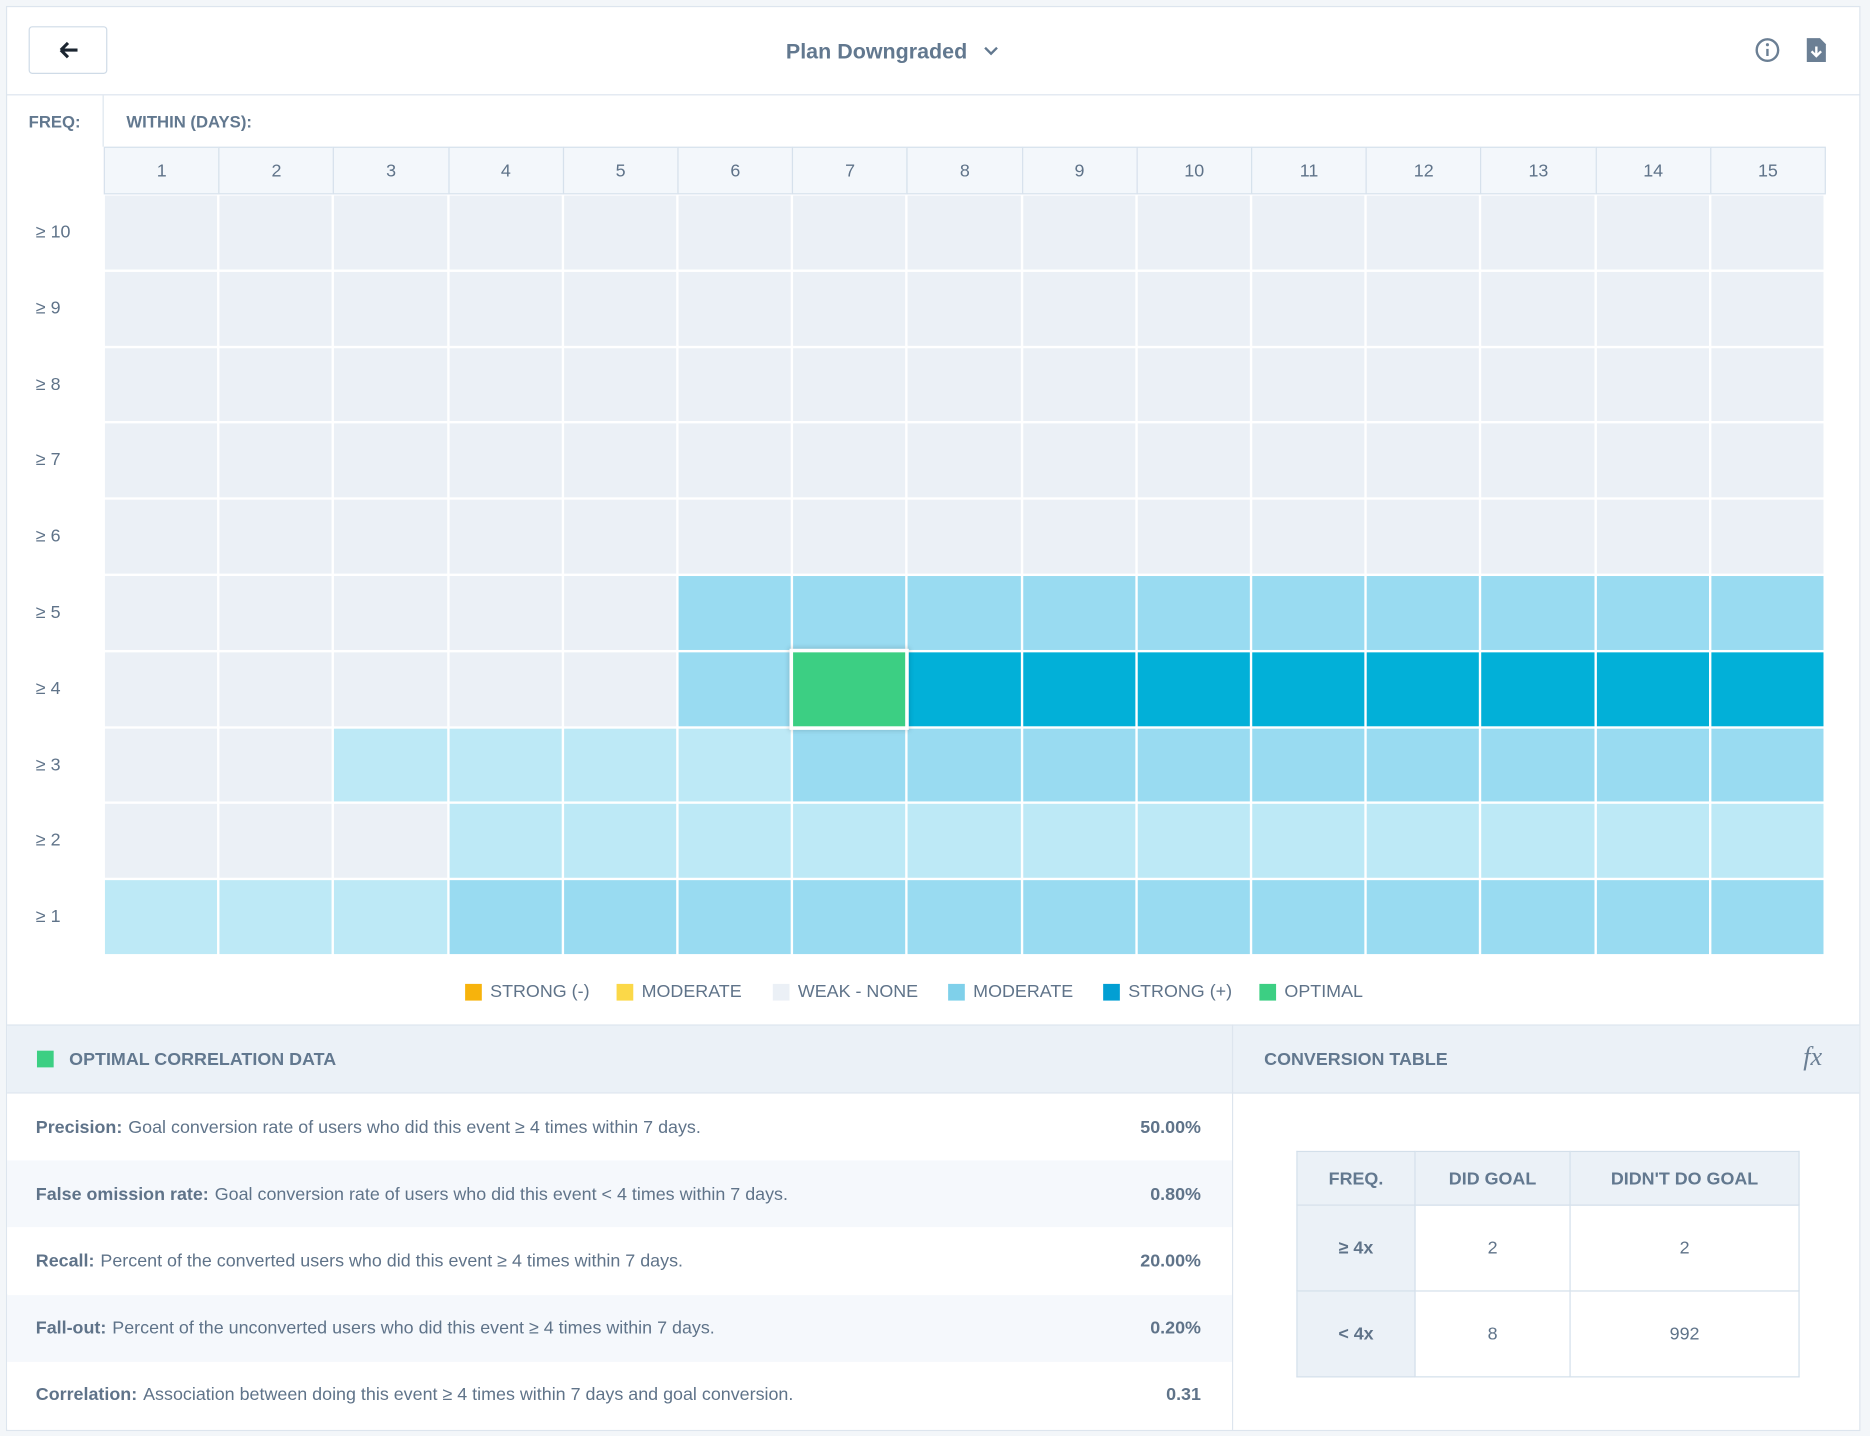 This screenshot has width=1870, height=1436. I want to click on info-icon, so click(1767, 50).